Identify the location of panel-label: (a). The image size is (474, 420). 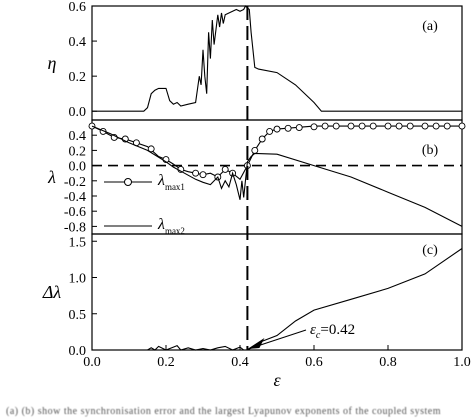
(430, 26).